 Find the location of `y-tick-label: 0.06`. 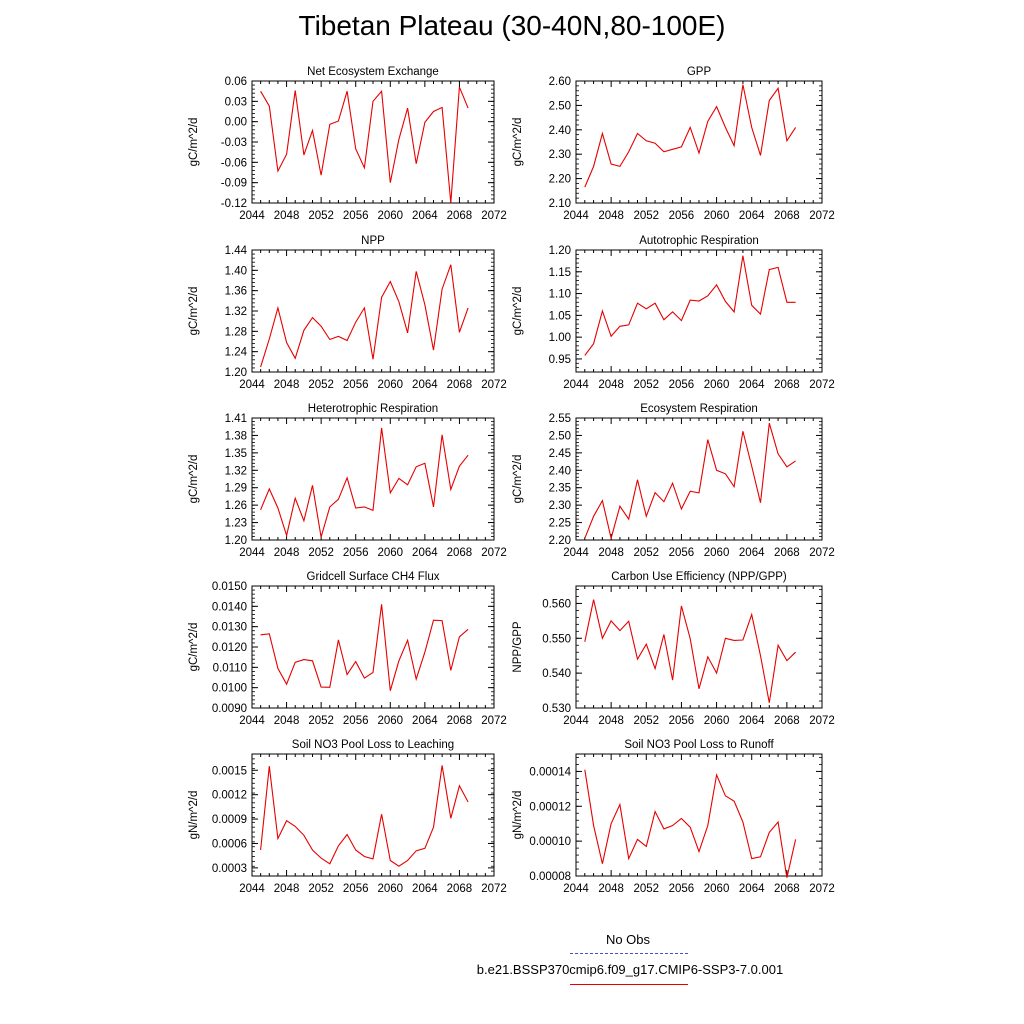

y-tick-label: 0.06 is located at coordinates (236, 82).